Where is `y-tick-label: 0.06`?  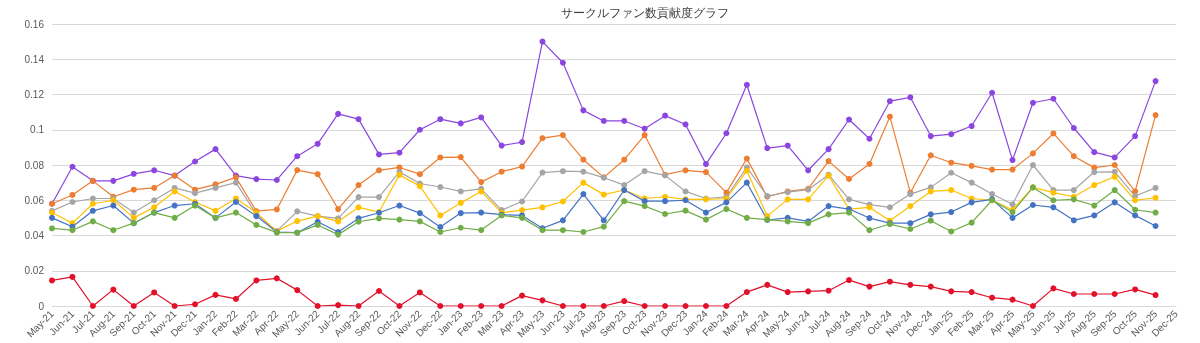 y-tick-label: 0.06 is located at coordinates (34, 200).